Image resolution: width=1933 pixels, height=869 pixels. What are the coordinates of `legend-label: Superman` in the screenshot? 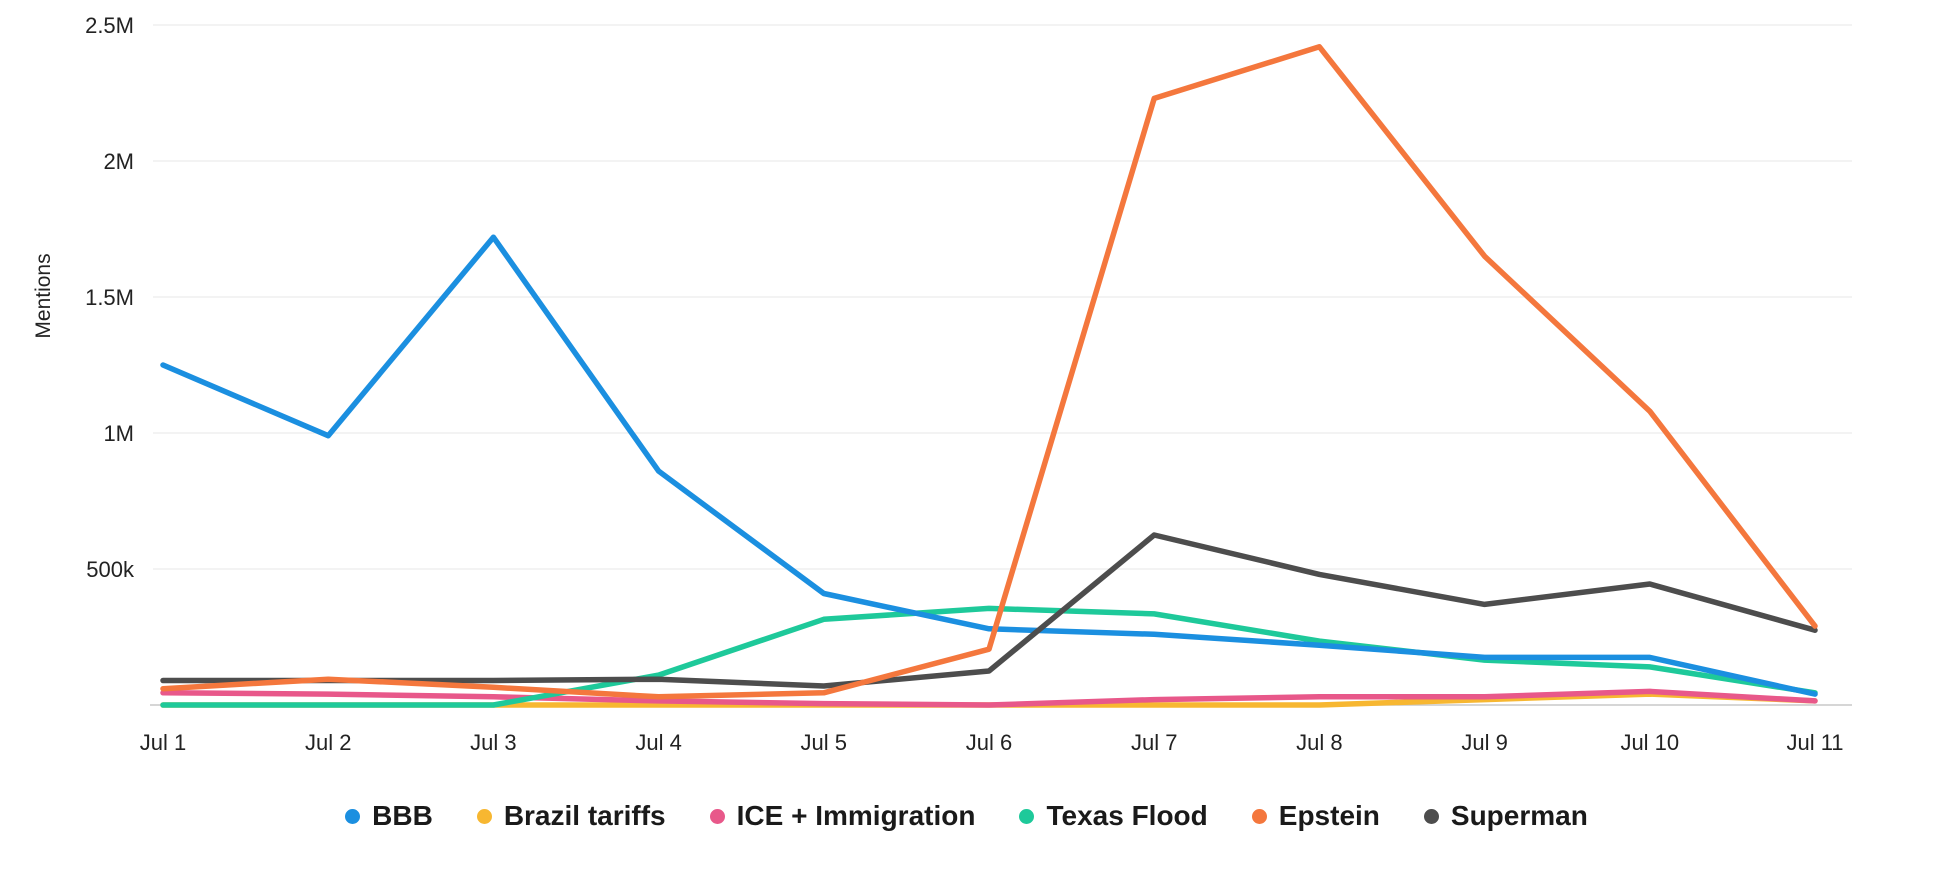 It's located at (1519, 815).